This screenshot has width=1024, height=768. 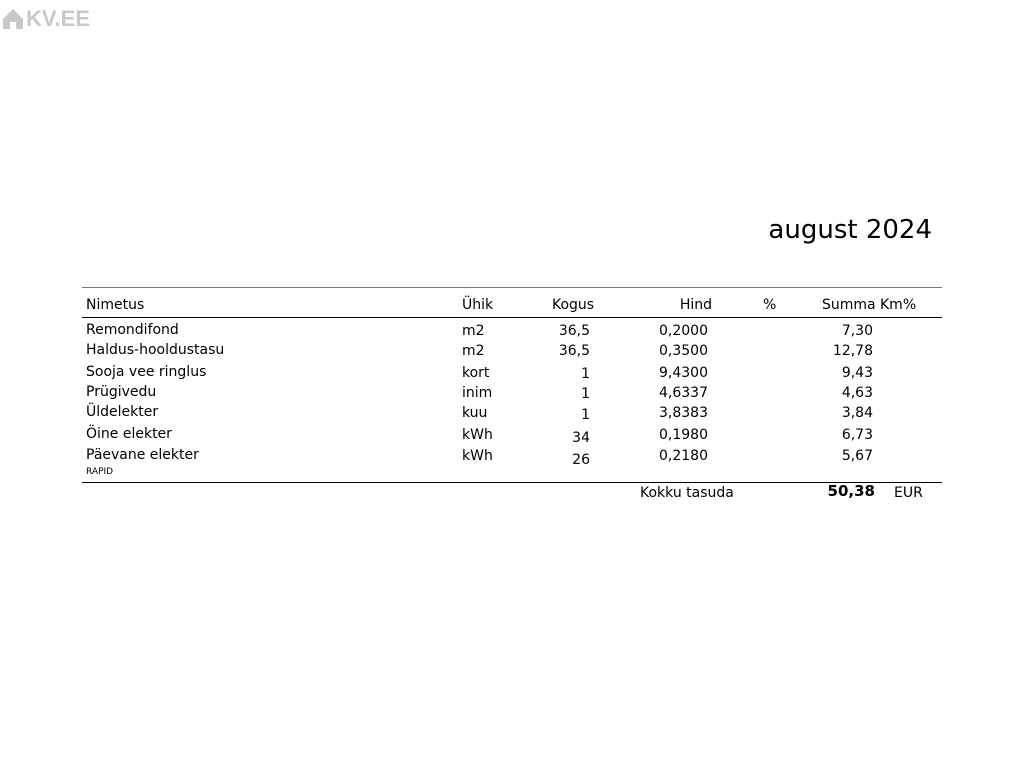 What do you see at coordinates (475, 413) in the screenshot?
I see `row-unit: kuu` at bounding box center [475, 413].